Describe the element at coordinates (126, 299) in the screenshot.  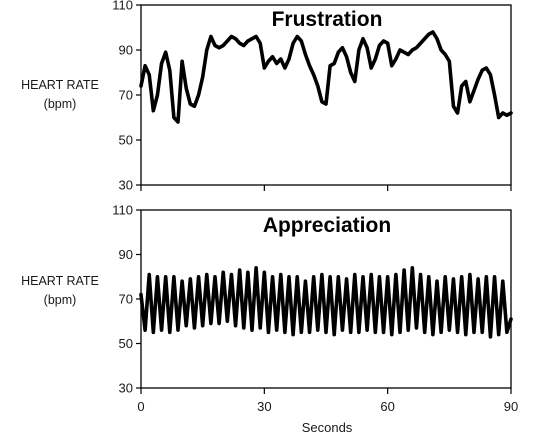
I see `appreciation-ytick-label: 70` at that location.